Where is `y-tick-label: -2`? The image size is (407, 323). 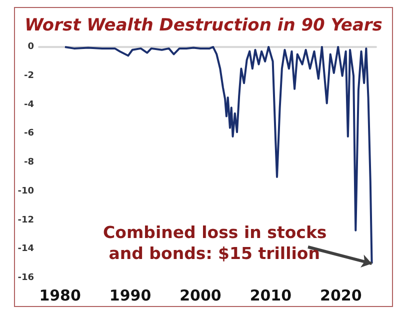
y-tick-label: -2 is located at coordinates (29, 75).